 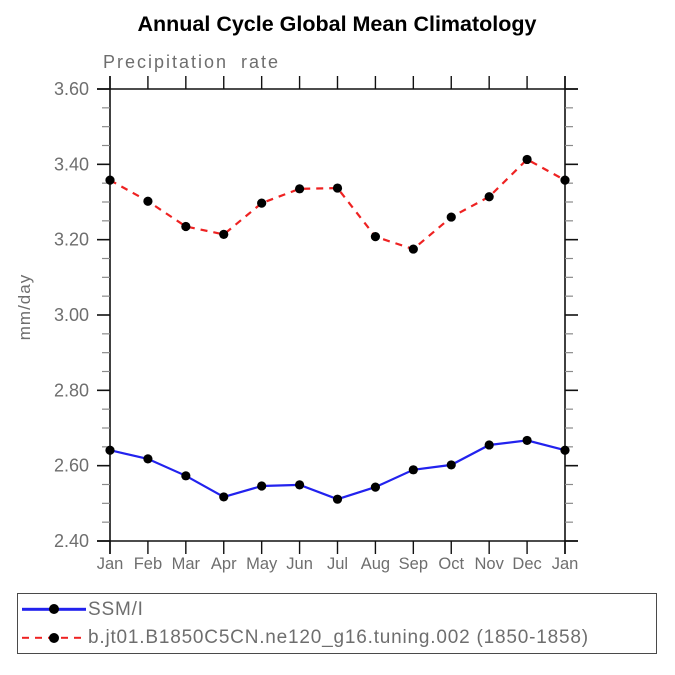 What do you see at coordinates (71, 240) in the screenshot?
I see `y-tick-label: 3.20` at bounding box center [71, 240].